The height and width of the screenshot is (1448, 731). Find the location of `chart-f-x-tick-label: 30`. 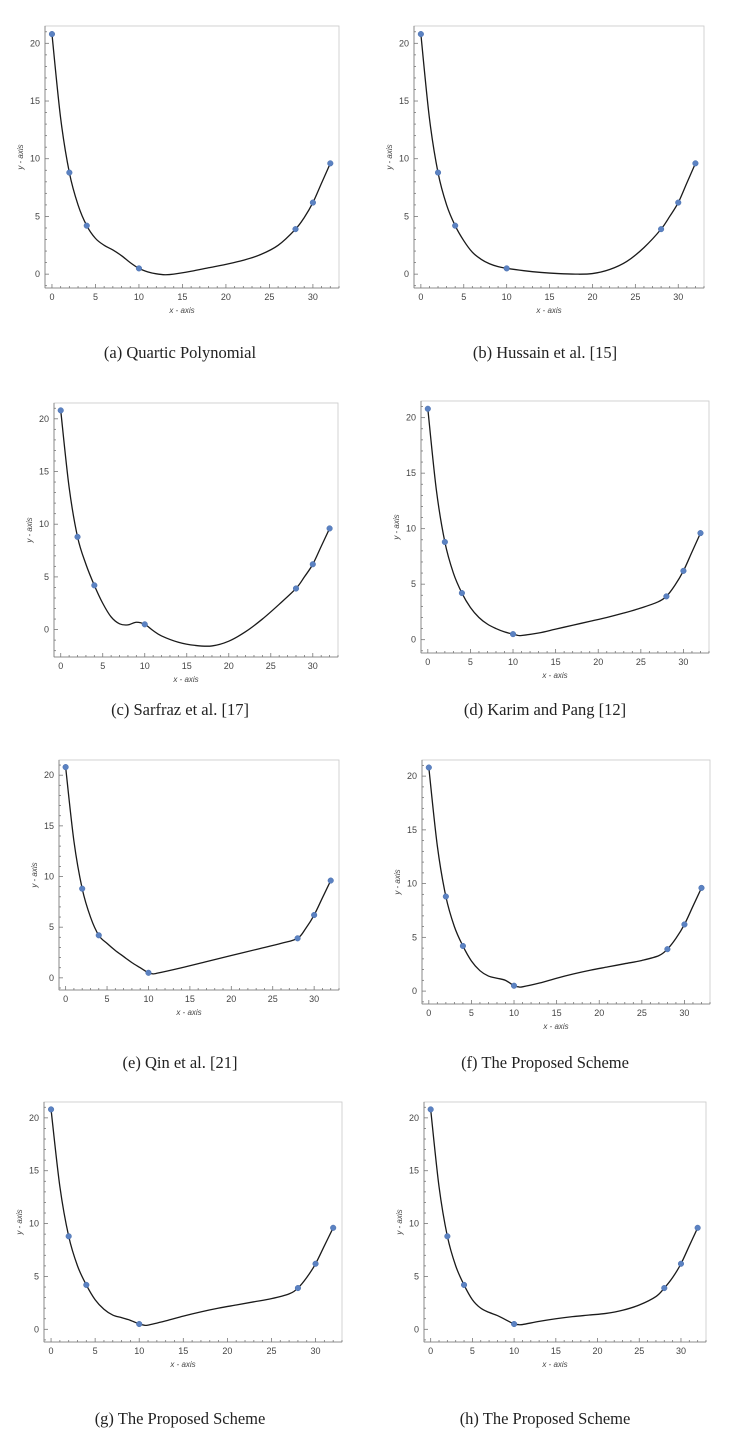

chart-f-x-tick-label: 30 is located at coordinates (684, 1013).